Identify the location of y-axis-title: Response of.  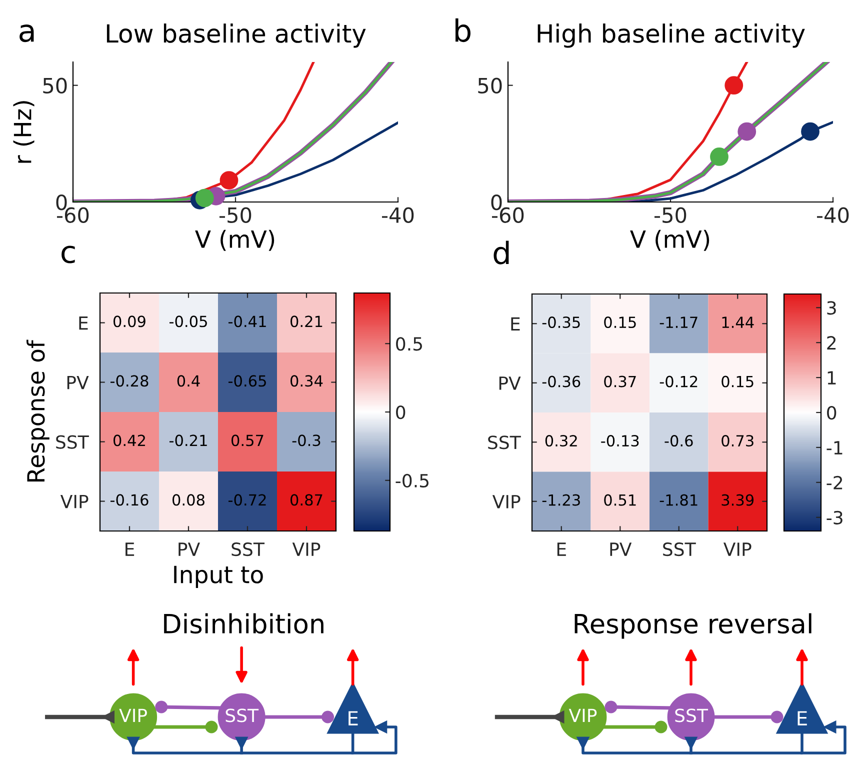
(38, 411).